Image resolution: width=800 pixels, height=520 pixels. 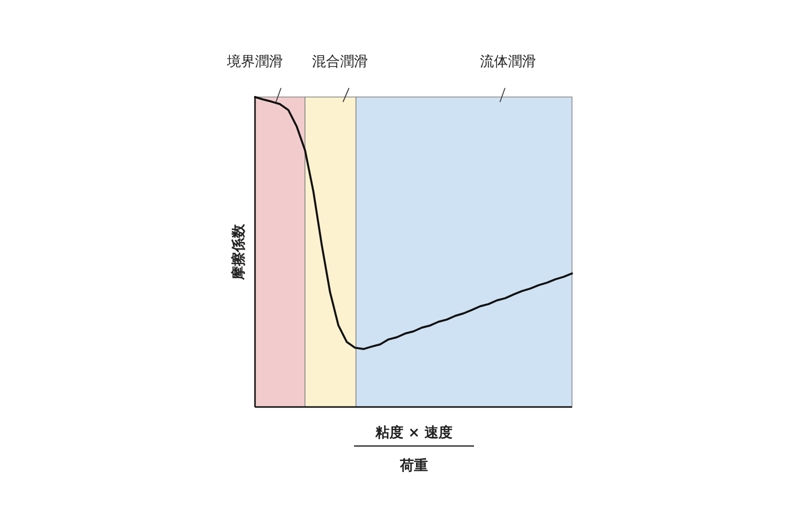 What do you see at coordinates (508, 62) in the screenshot?
I see `text: 流体潤滑` at bounding box center [508, 62].